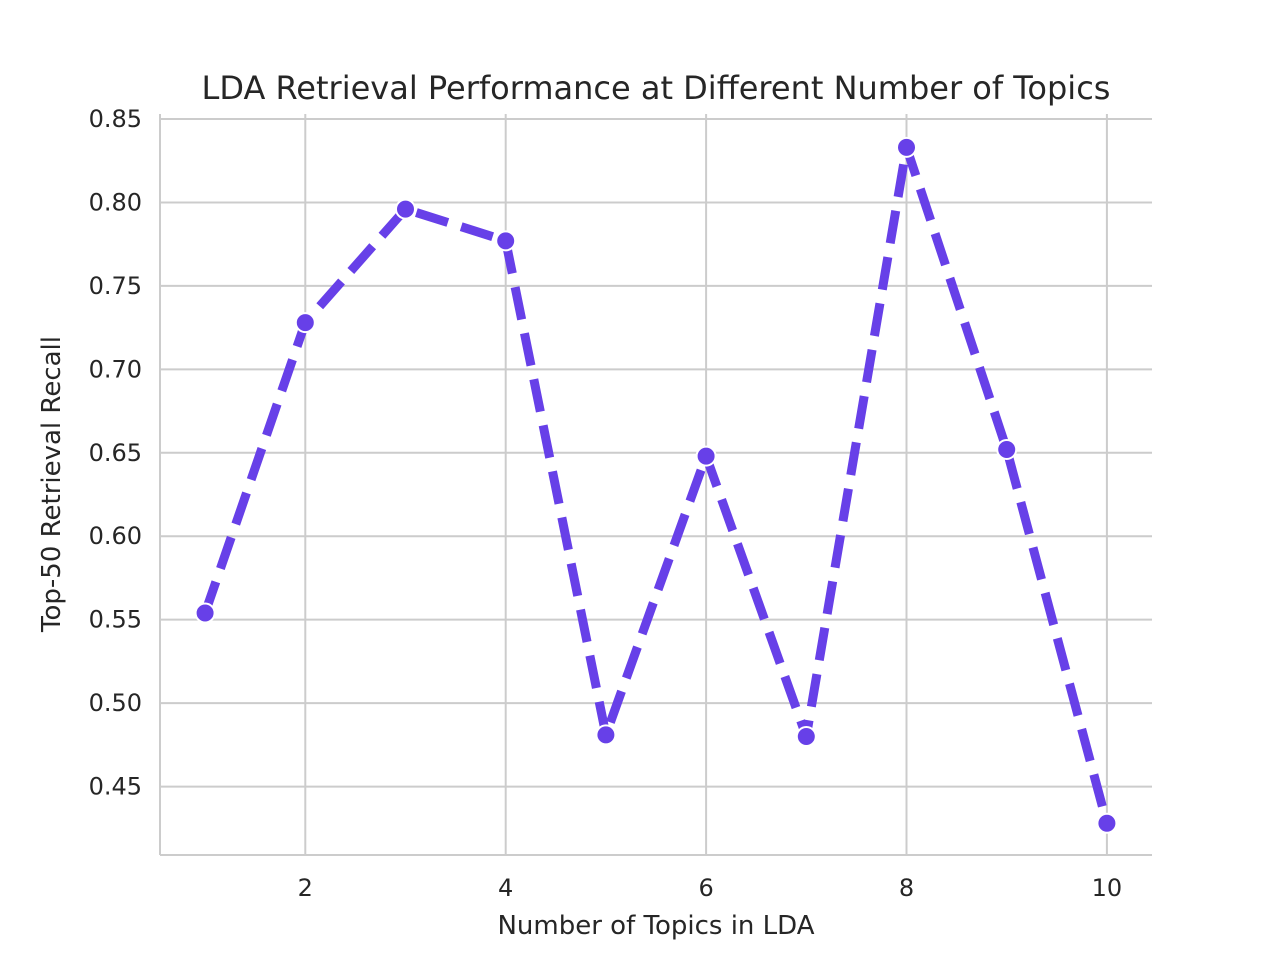 The width and height of the screenshot is (1280, 960). What do you see at coordinates (705, 888) in the screenshot?
I see `x-tick-label: 6` at bounding box center [705, 888].